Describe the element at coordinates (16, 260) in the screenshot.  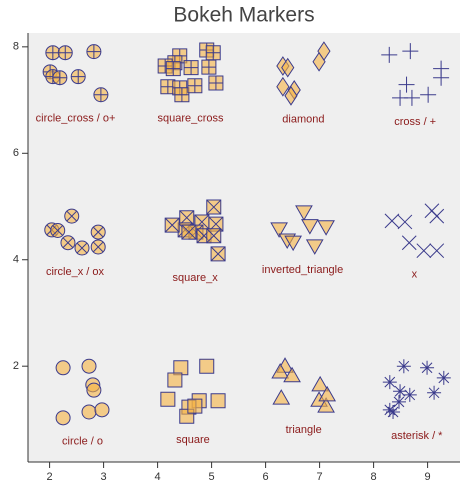
I see `y-tick-label: 4` at that location.